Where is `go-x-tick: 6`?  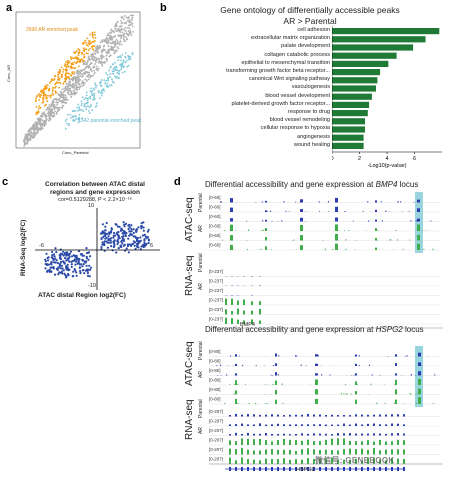 go-x-tick: 6 is located at coordinates (414, 159).